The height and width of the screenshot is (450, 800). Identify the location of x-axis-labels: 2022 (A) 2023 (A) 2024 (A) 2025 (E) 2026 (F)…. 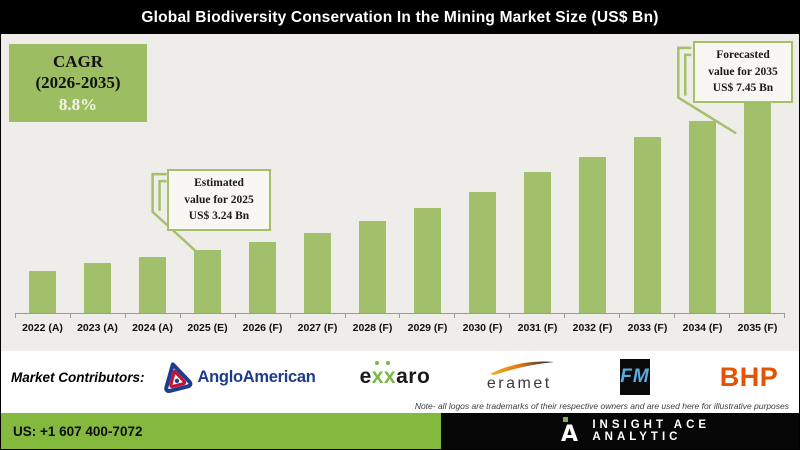
(400, 328).